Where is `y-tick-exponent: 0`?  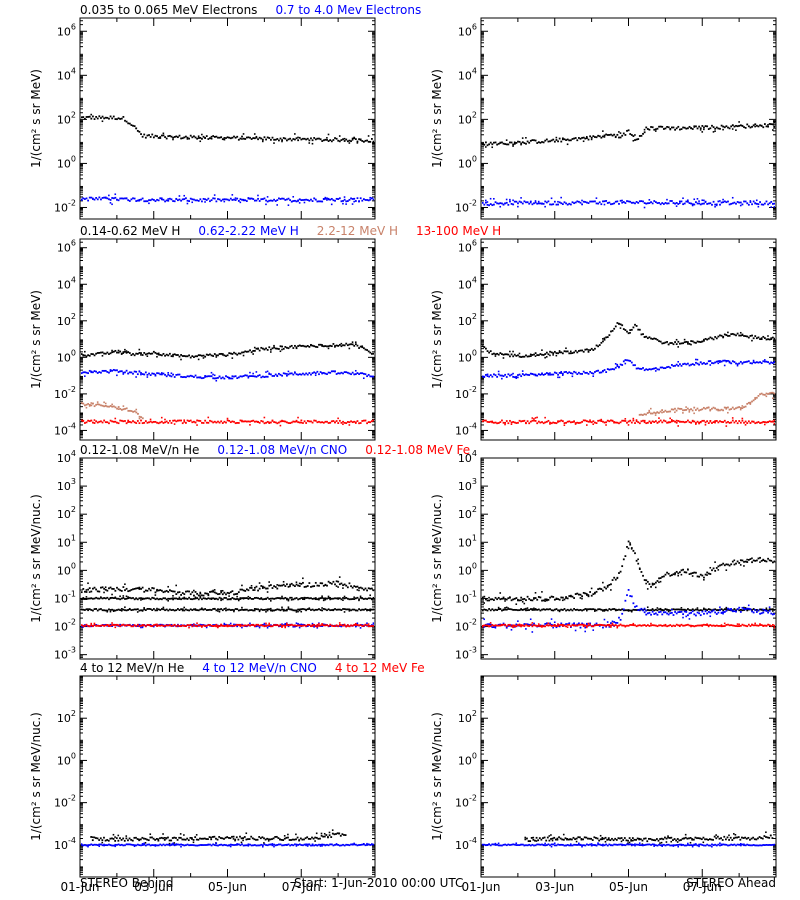
y-tick-exponent: 0 is located at coordinates (73, 158).